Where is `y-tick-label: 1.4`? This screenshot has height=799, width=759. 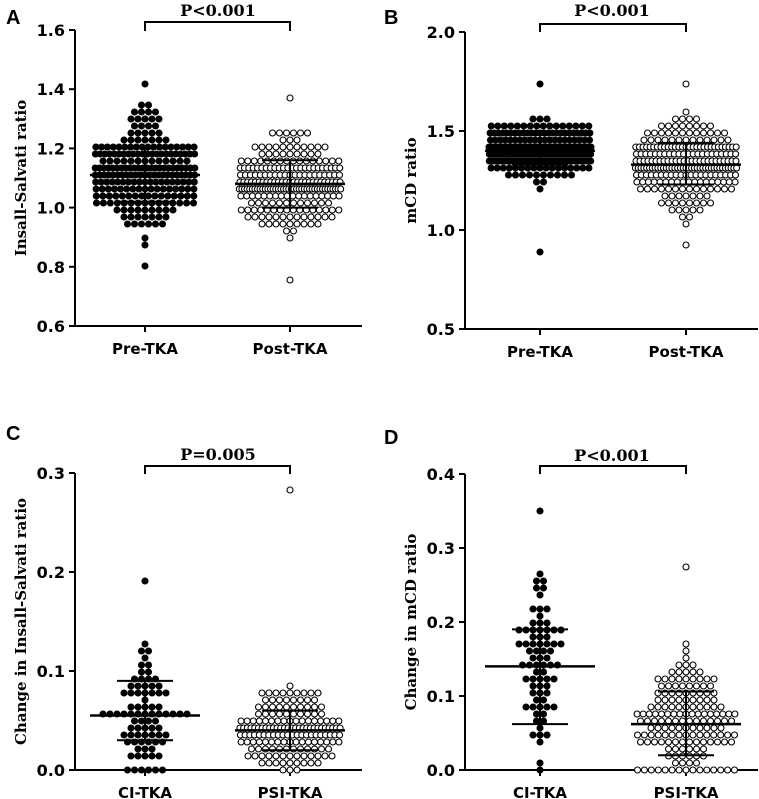
y-tick-label: 1.4 is located at coordinates (51, 89).